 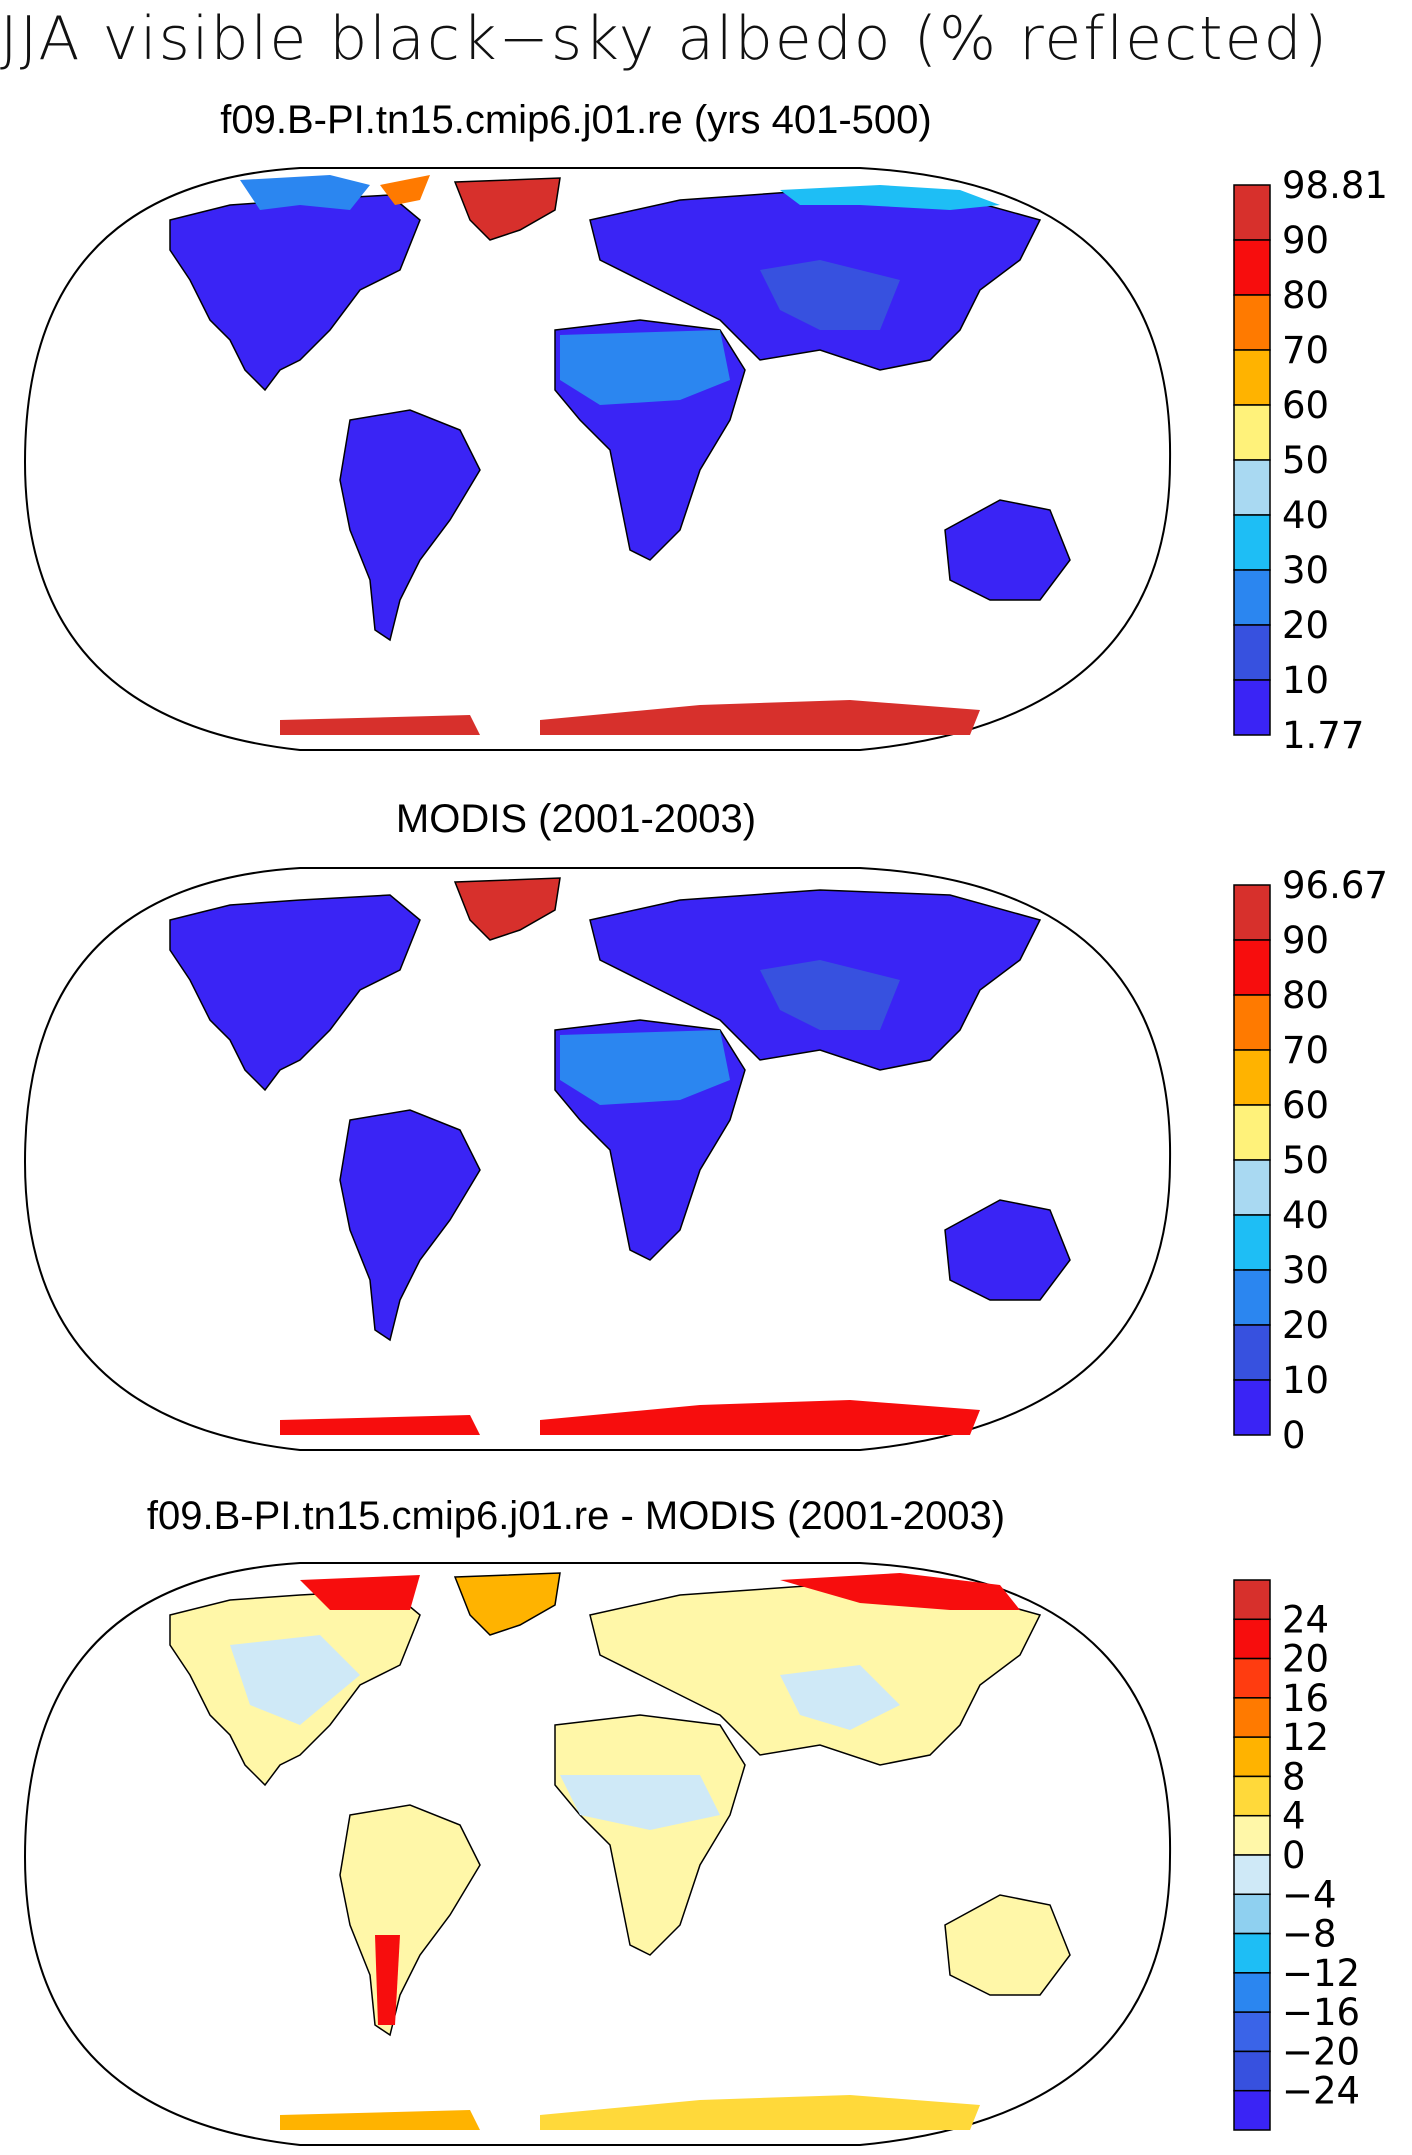 What do you see at coordinates (1323, 735) in the screenshot?
I see `colorbar-label: 1.77` at bounding box center [1323, 735].